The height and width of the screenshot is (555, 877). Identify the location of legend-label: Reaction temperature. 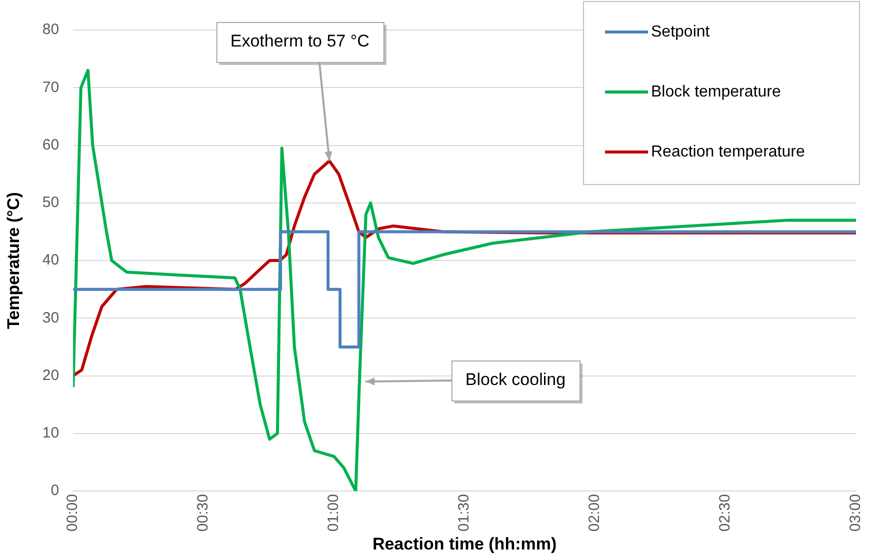
(728, 151).